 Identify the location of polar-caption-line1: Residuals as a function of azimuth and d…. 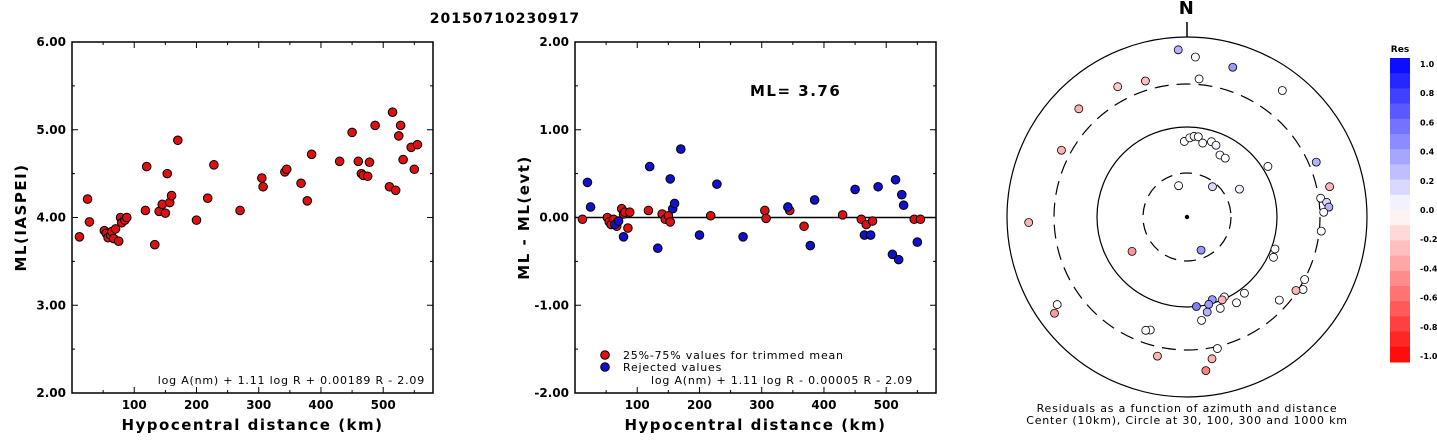
(1187, 408).